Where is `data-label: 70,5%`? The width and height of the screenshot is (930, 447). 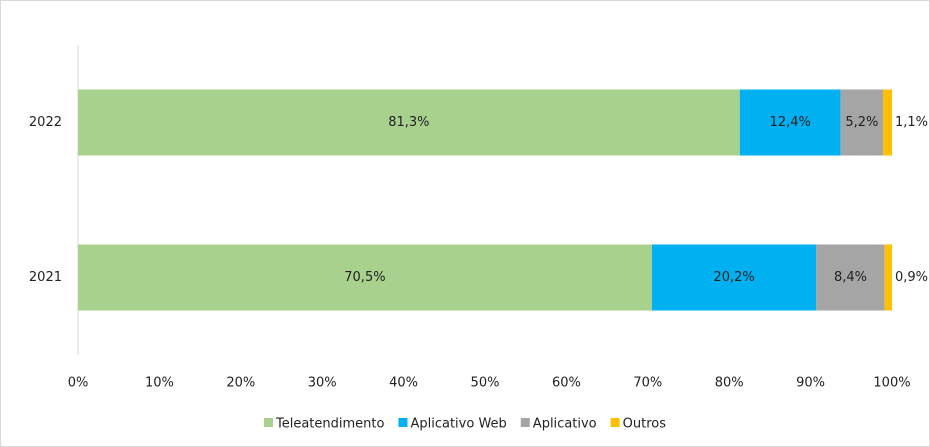
data-label: 70,5% is located at coordinates (364, 277).